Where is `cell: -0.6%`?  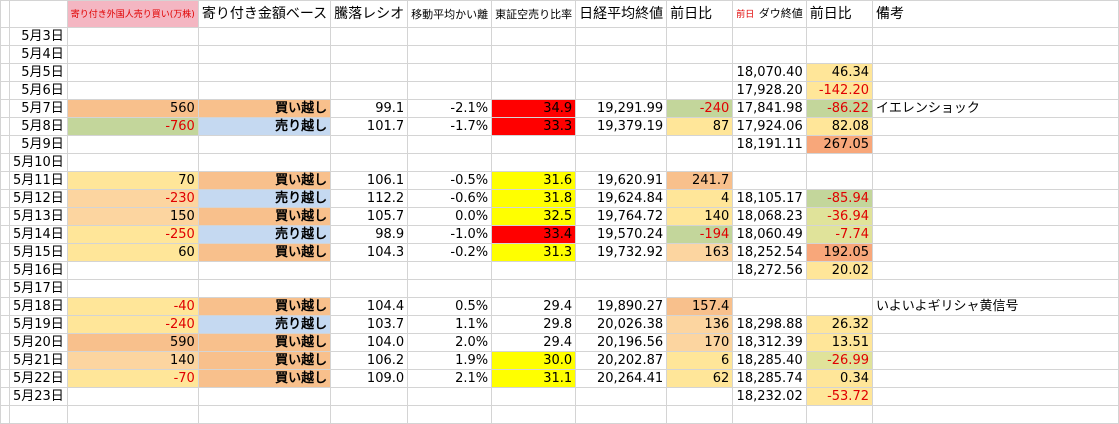 cell: -0.6% is located at coordinates (450, 198).